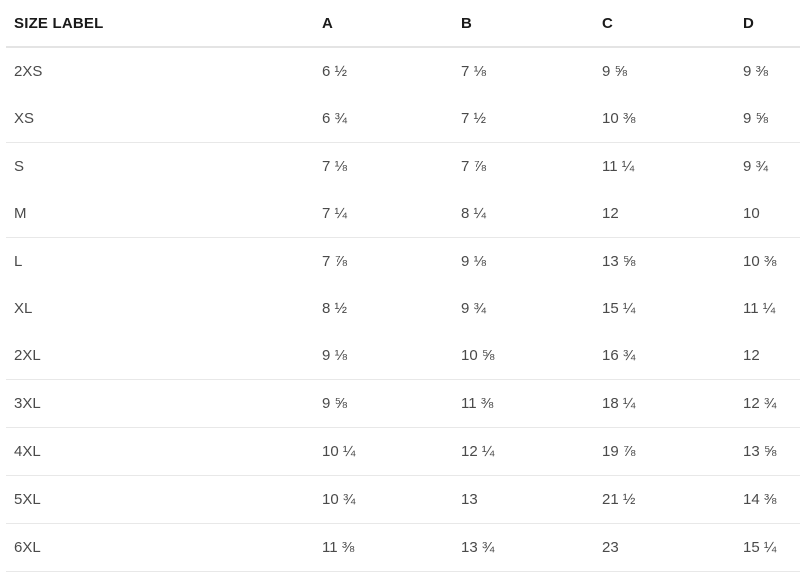 The width and height of the screenshot is (800, 588). What do you see at coordinates (403, 71) in the screenshot?
I see `table-row: 2XS 6 ½ 7 ⅛ 9 ⅝ 9 ⅜` at bounding box center [403, 71].